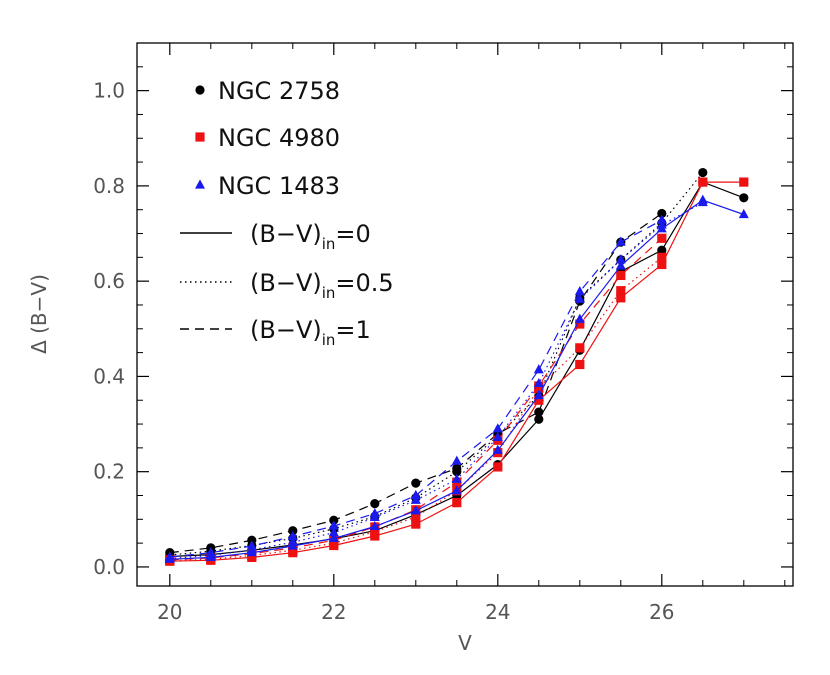 The width and height of the screenshot is (830, 675). What do you see at coordinates (109, 376) in the screenshot?
I see `y-tick-label: 0.4` at bounding box center [109, 376].